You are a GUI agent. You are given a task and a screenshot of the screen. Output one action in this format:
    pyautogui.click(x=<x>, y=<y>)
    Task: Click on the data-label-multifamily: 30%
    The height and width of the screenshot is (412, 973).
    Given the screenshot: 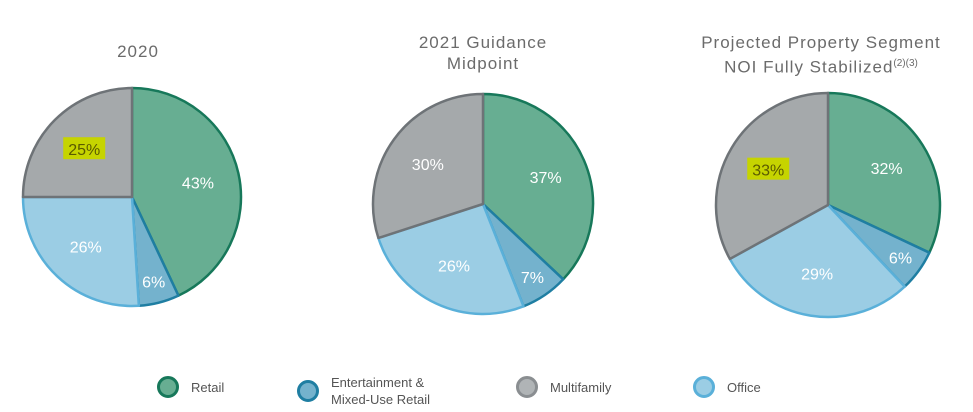 What is the action you would take?
    pyautogui.click(x=428, y=165)
    